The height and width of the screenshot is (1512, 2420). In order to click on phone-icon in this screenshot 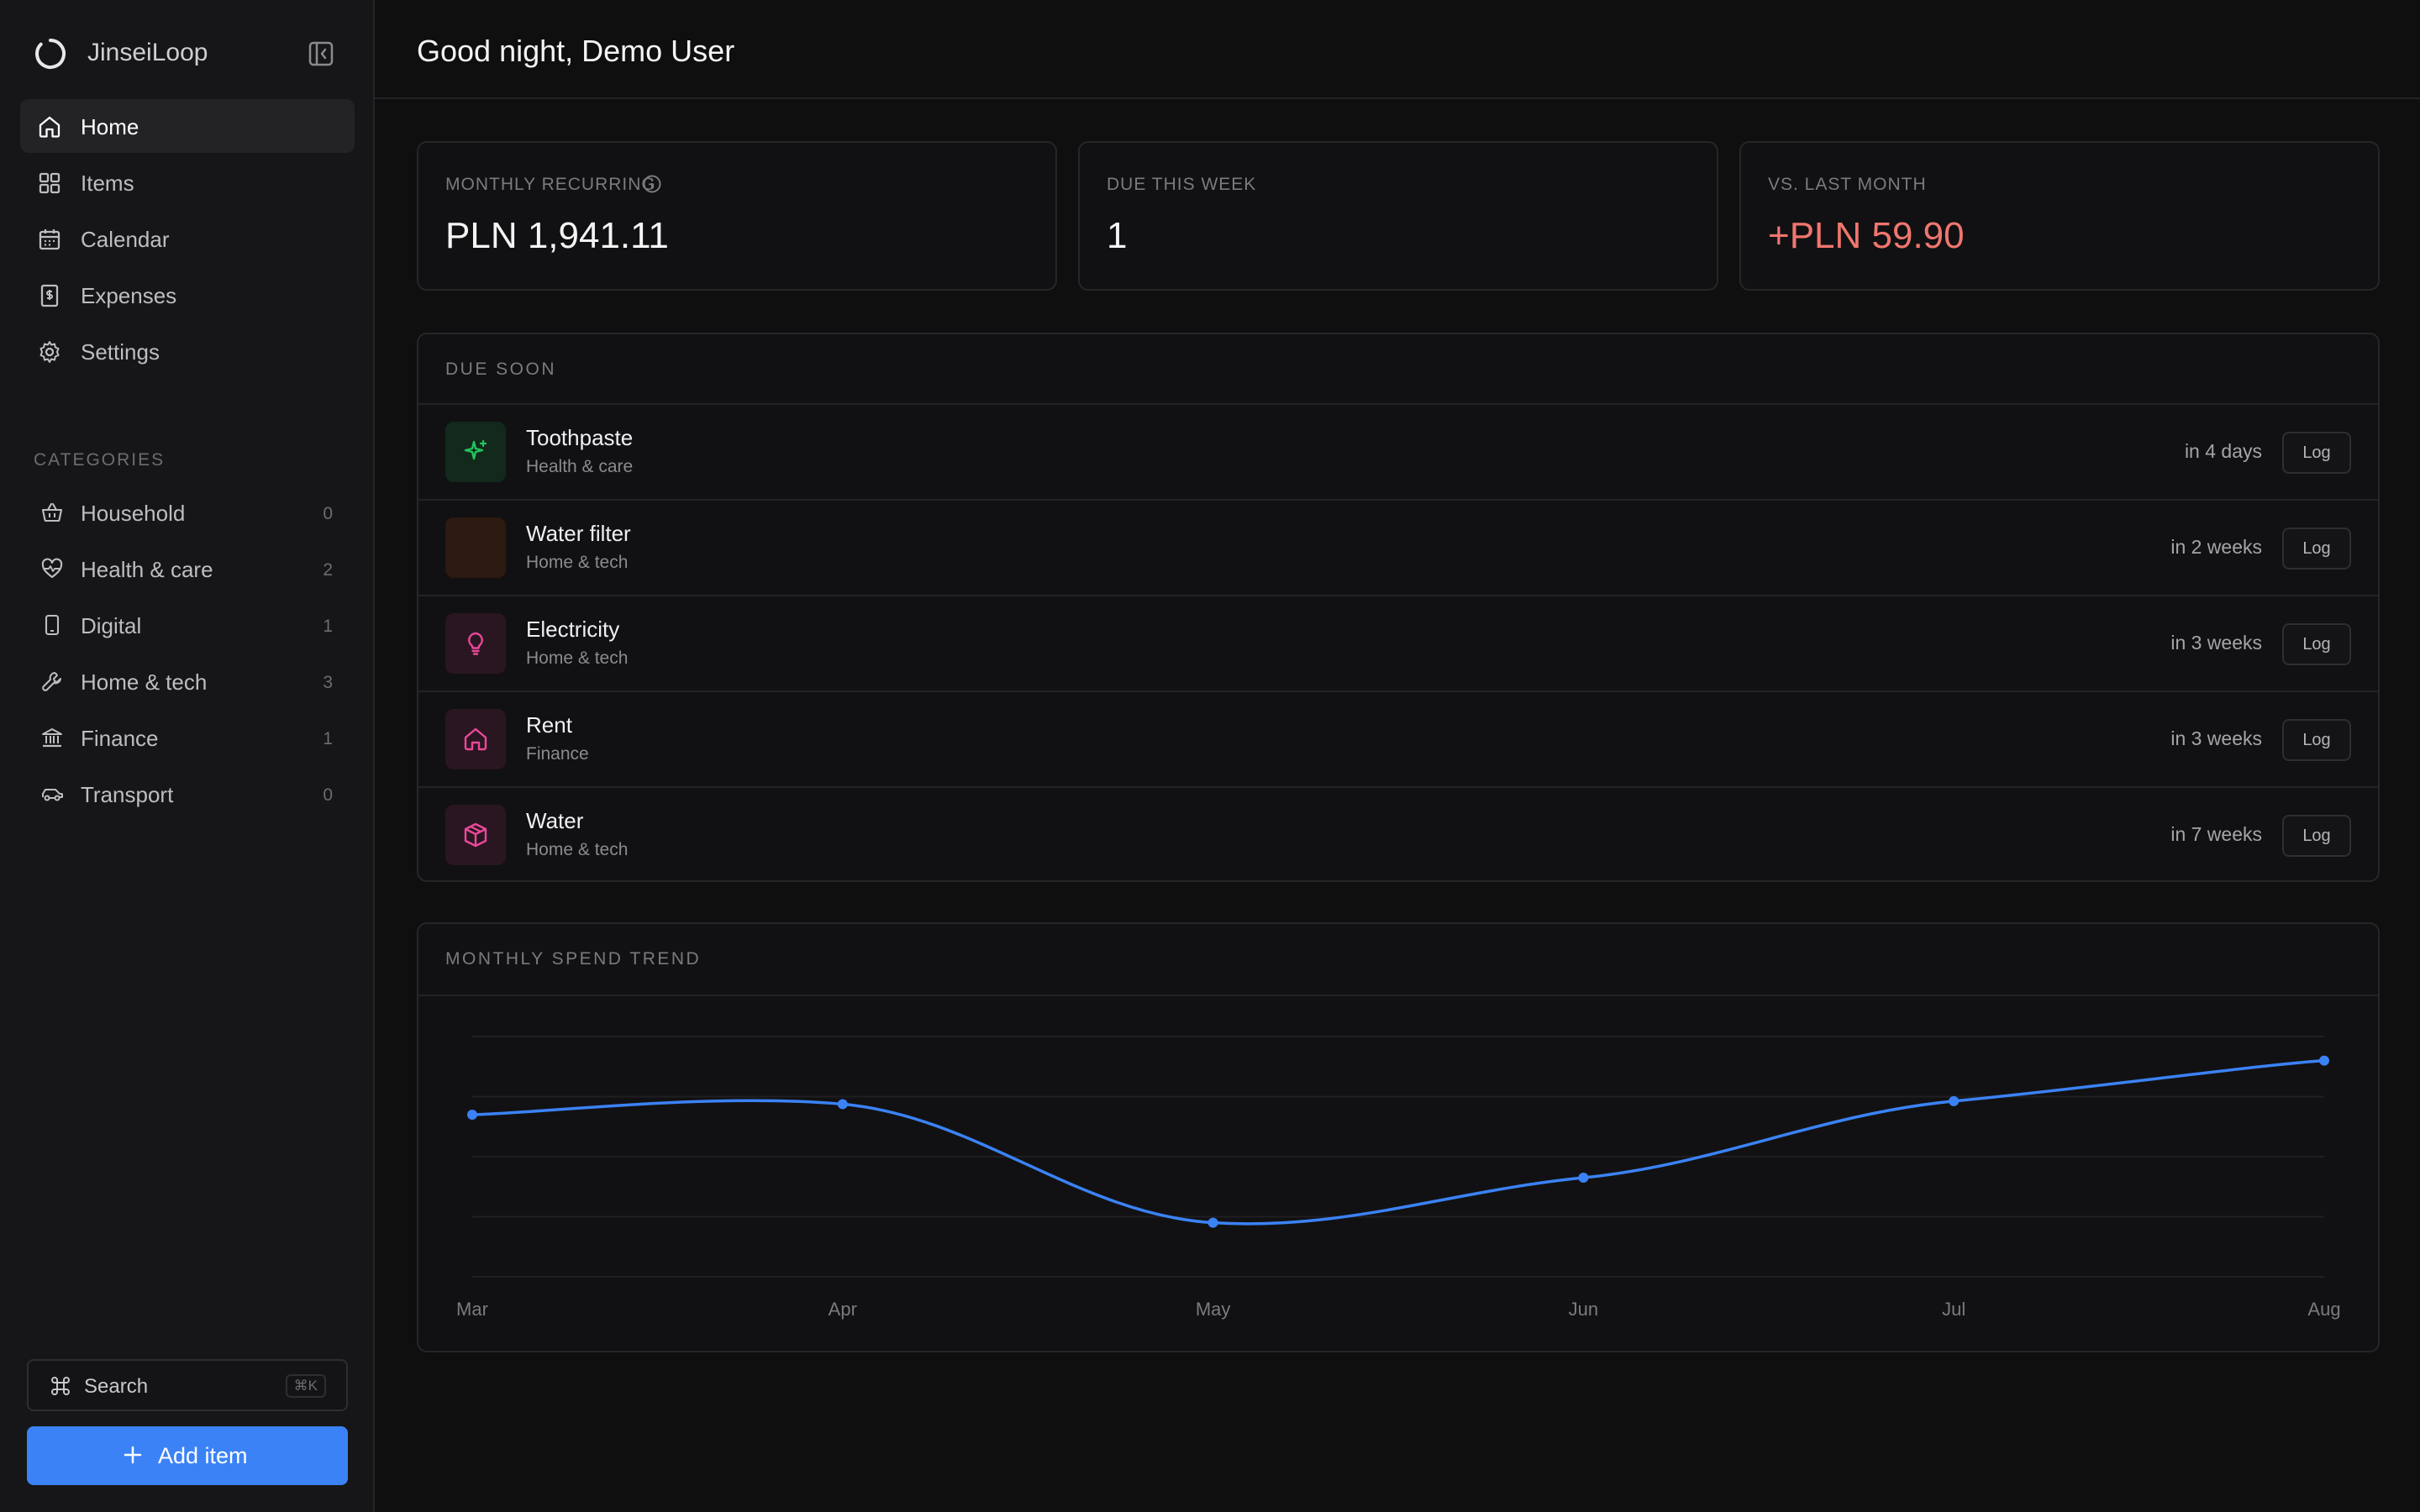, I will do `click(52, 625)`.